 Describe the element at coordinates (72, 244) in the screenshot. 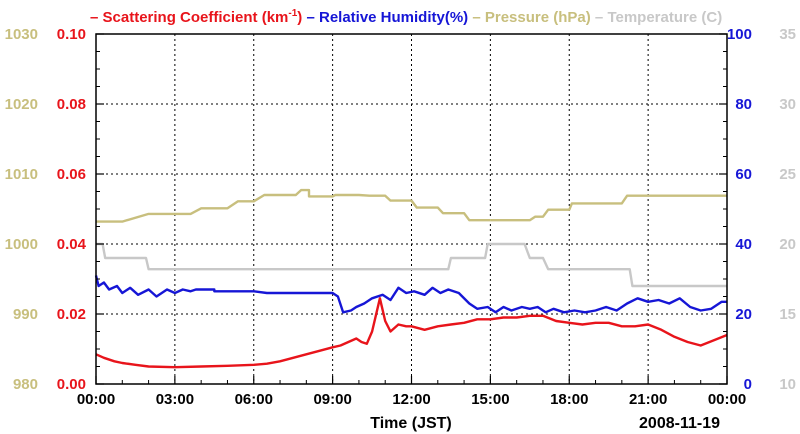

I see `scattering-axis-label: 0.04` at that location.